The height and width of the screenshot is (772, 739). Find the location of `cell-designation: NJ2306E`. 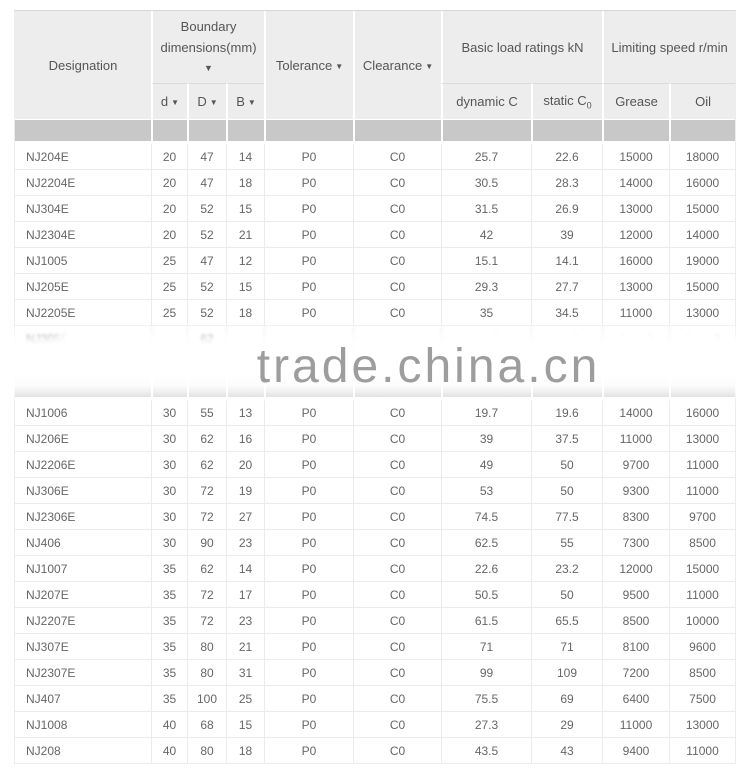

cell-designation: NJ2306E is located at coordinates (83, 517).